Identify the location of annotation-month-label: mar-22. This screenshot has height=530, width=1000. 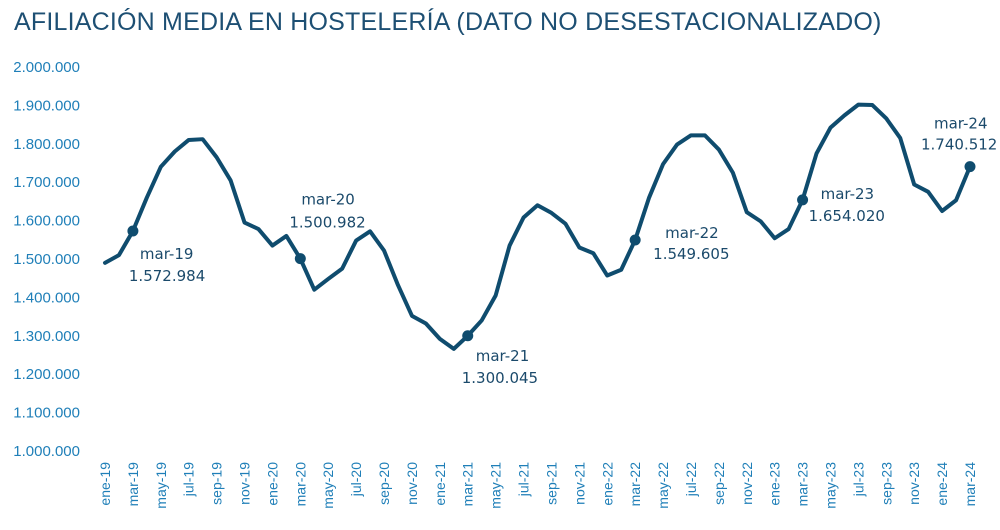
(692, 233).